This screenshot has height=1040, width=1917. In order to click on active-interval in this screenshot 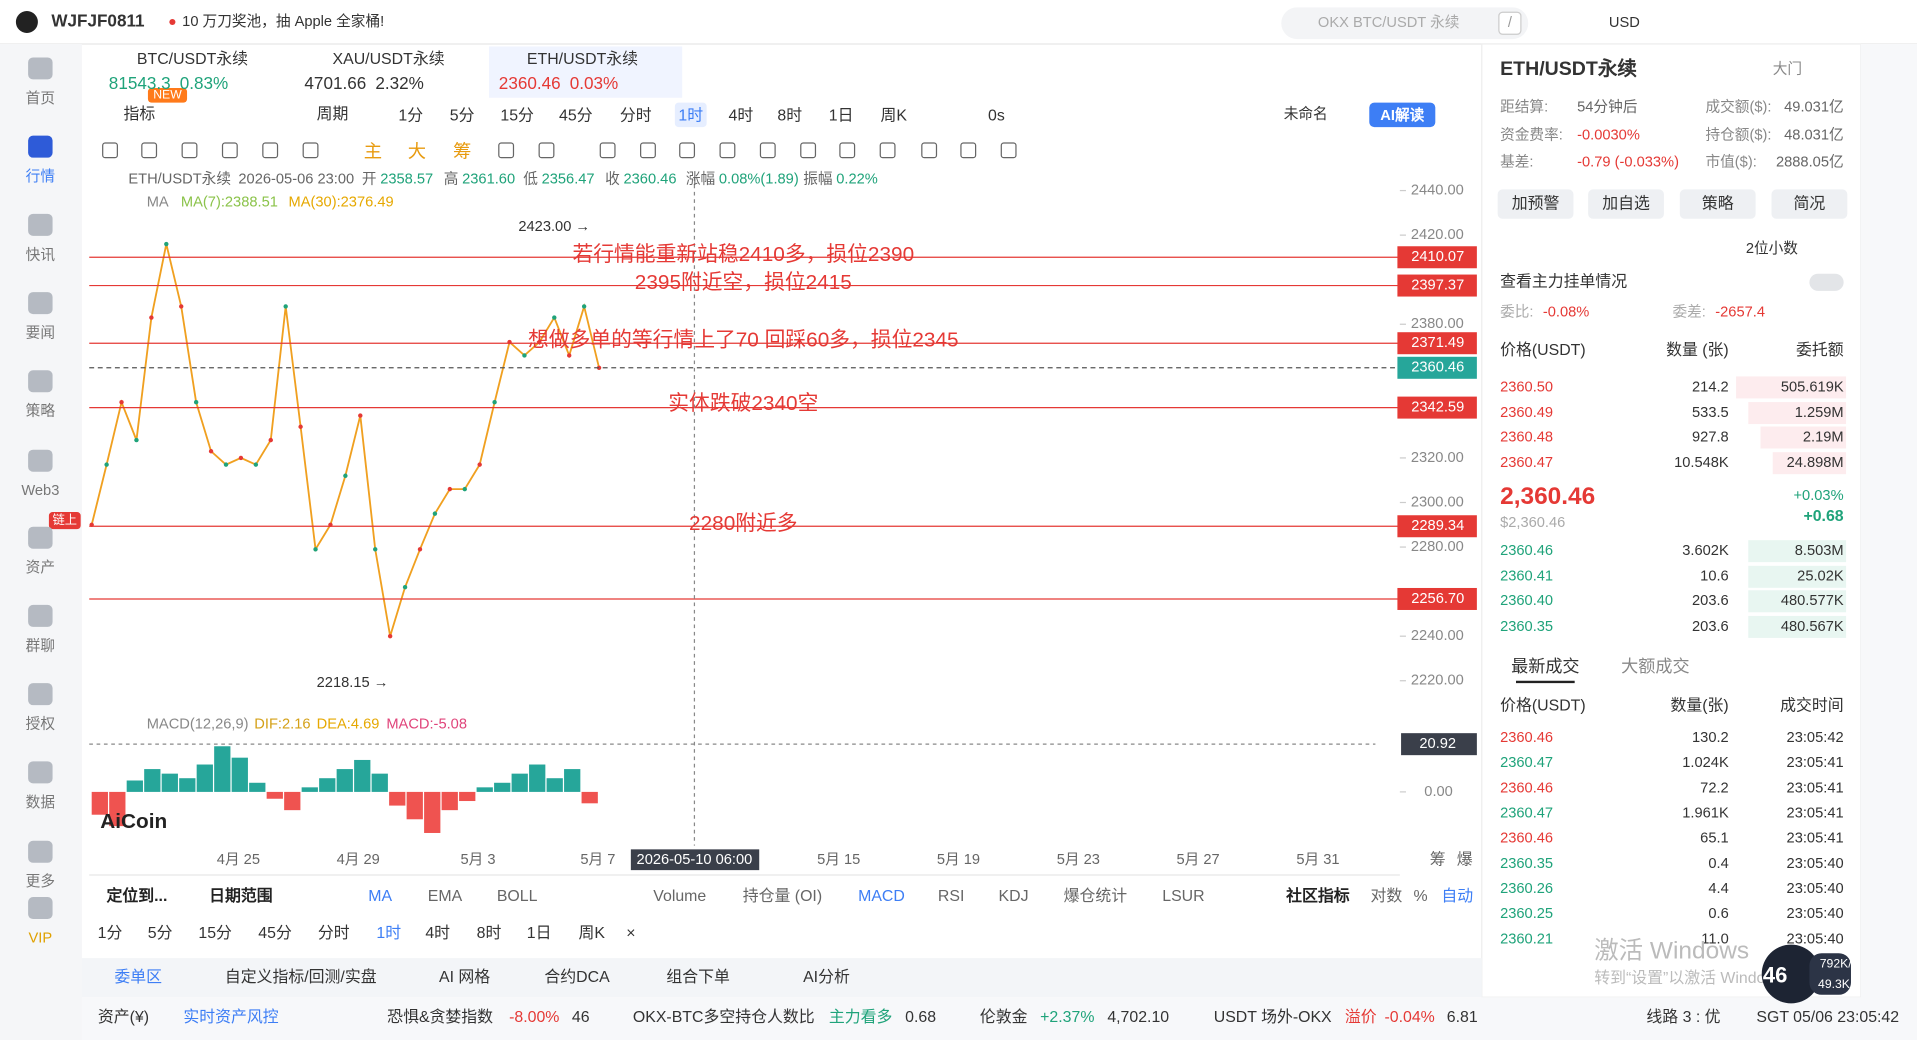, I will do `click(690, 115)`.